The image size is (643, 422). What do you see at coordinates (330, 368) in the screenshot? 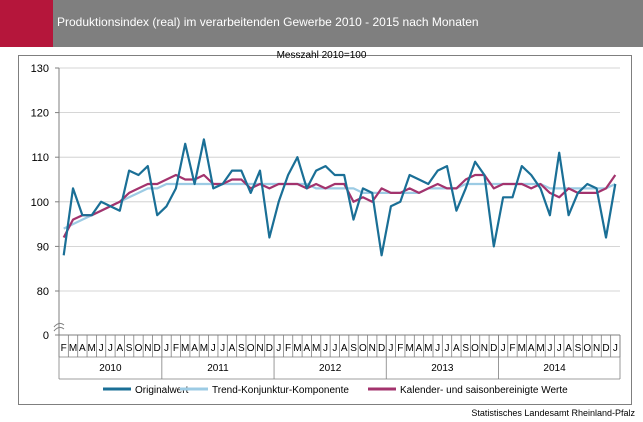
I see `year-label: 2012` at bounding box center [330, 368].